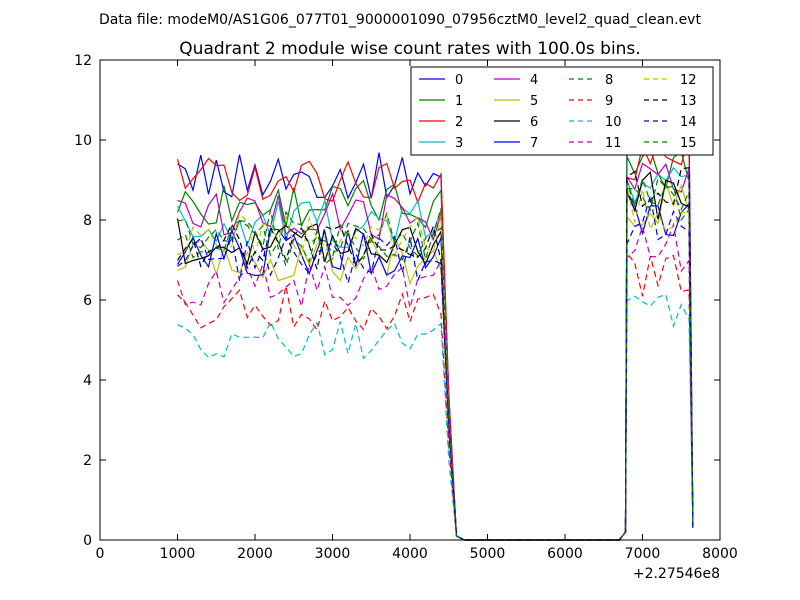  I want to click on x-tick-label: 5000, so click(488, 554).